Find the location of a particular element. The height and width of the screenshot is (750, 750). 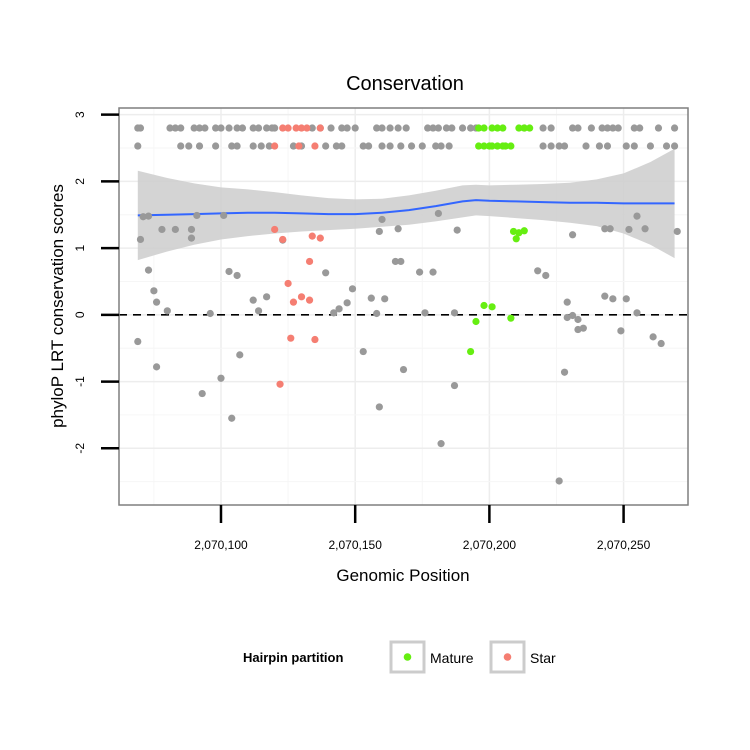

legend-item-mature: Mature is located at coordinates (431, 657).